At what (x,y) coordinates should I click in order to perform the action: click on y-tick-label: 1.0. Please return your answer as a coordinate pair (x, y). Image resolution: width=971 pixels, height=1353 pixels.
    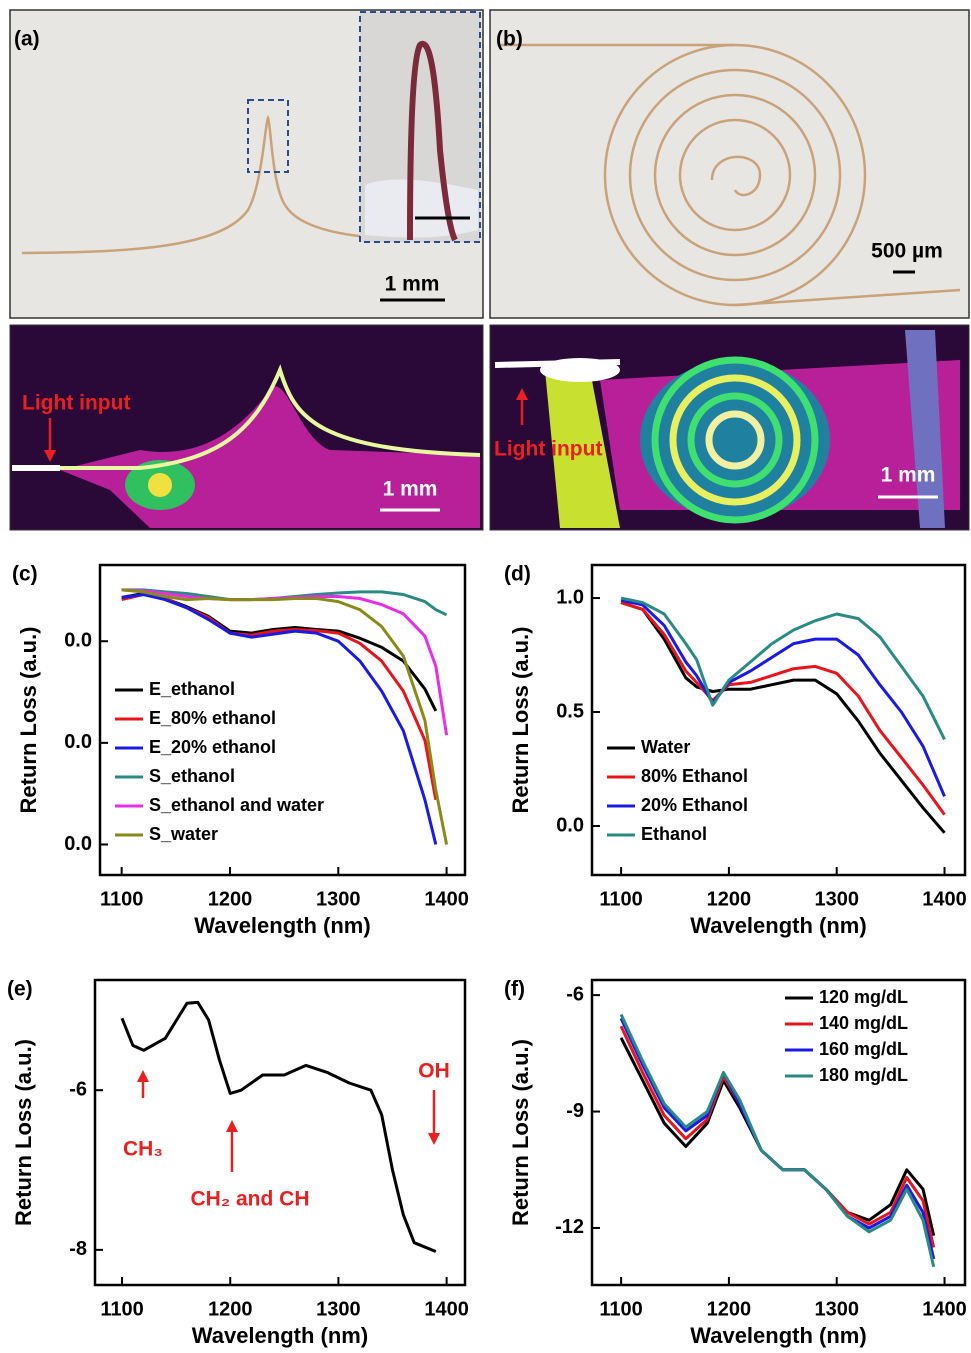
    Looking at the image, I should click on (570, 597).